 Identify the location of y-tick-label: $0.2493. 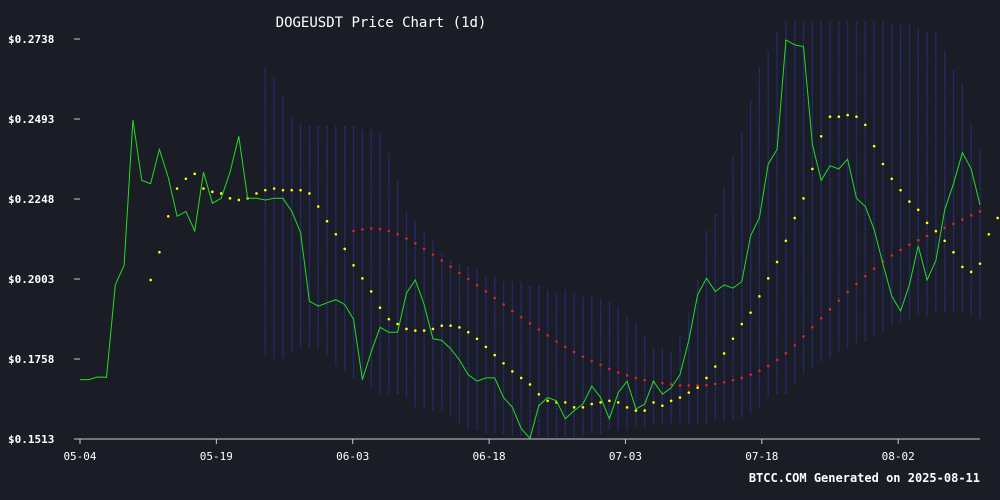
(31, 119).